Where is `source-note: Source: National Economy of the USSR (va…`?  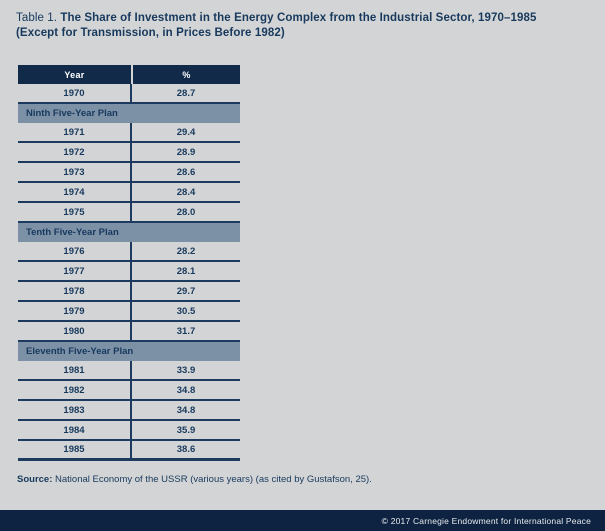
source-note: Source: National Economy of the USSR (va… is located at coordinates (194, 479).